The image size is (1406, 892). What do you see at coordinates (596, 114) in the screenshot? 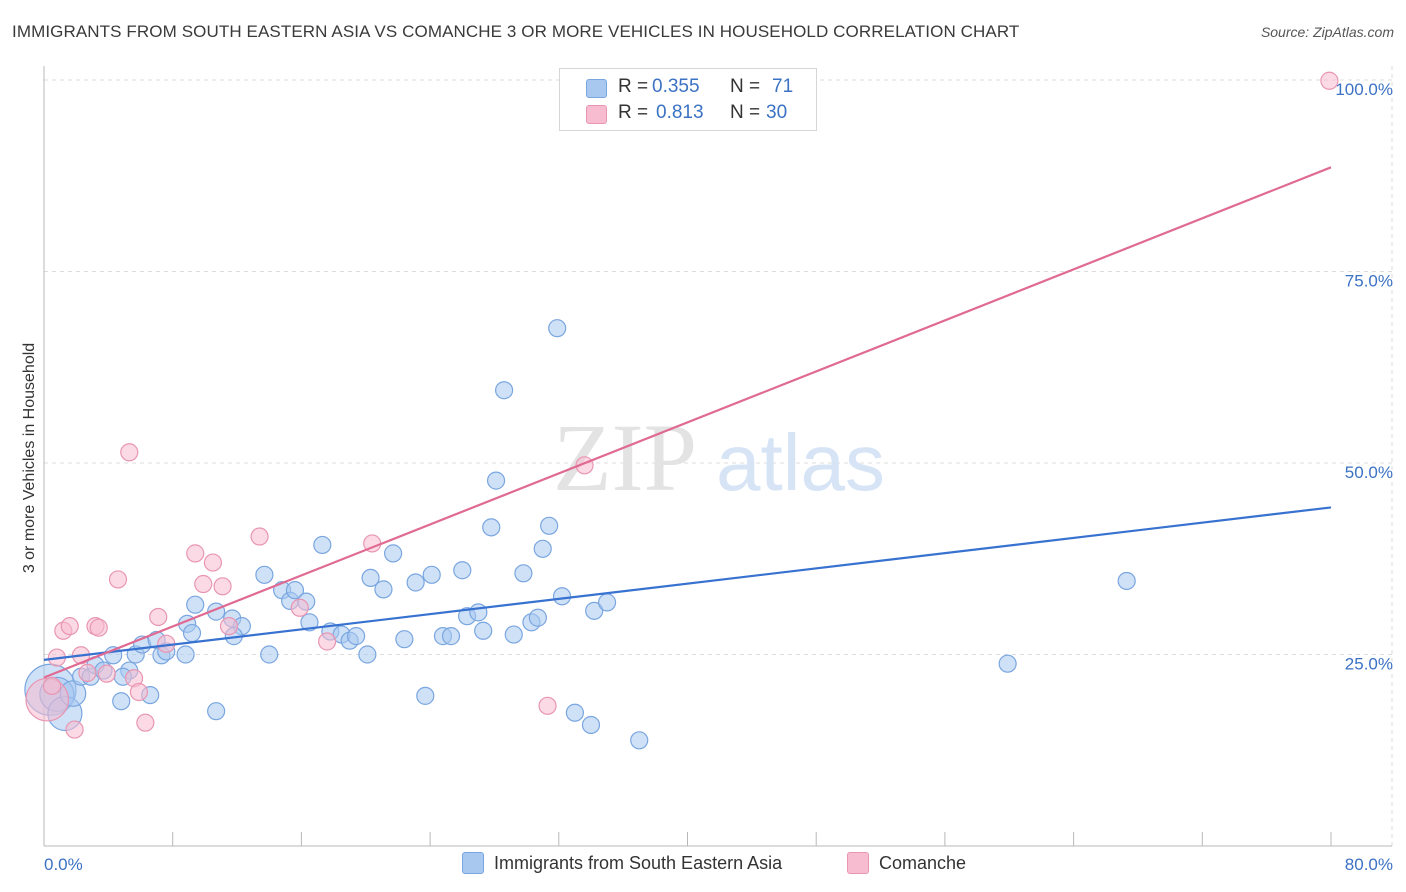
I see `legend-swatch-pink` at bounding box center [596, 114].